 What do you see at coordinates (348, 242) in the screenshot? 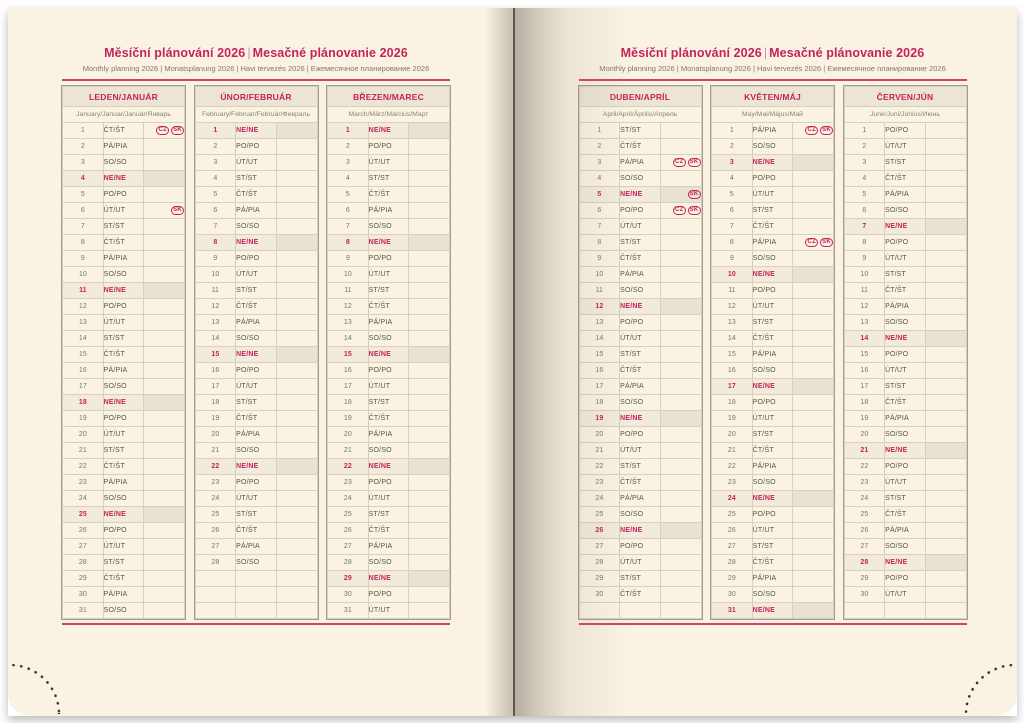
I see `day-number: 8` at bounding box center [348, 242].